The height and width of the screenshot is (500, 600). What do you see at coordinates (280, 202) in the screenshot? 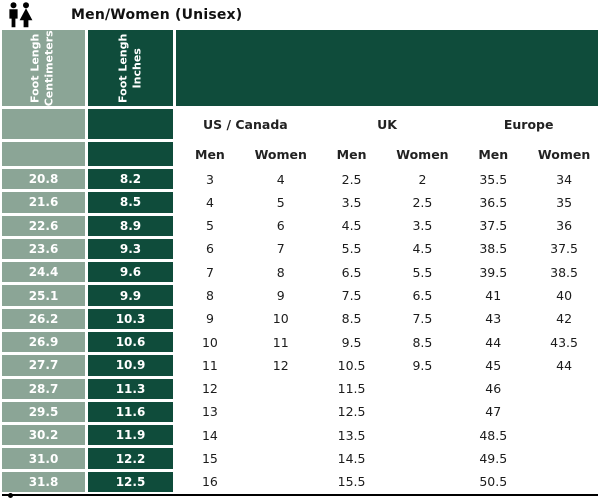
I see `size-value-cell: 5` at bounding box center [280, 202].